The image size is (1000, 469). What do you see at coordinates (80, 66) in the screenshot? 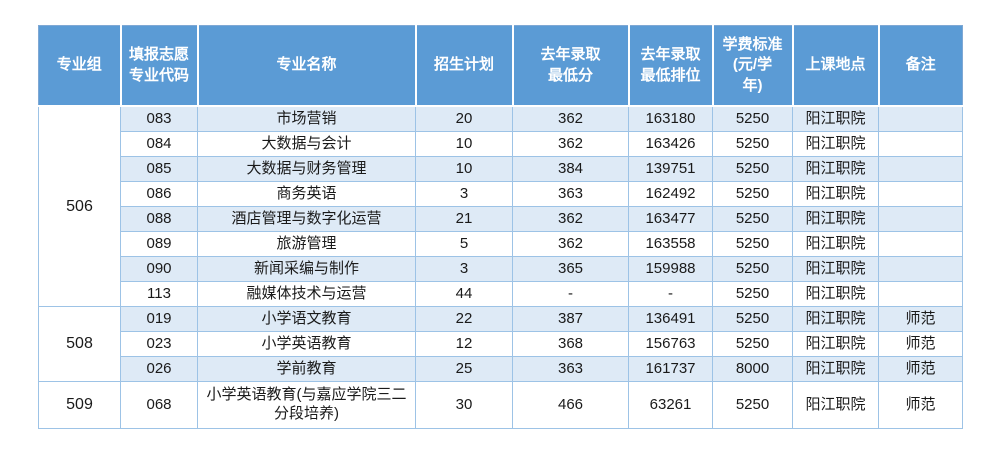
I see `column-header-major-group: 专业组` at bounding box center [80, 66].